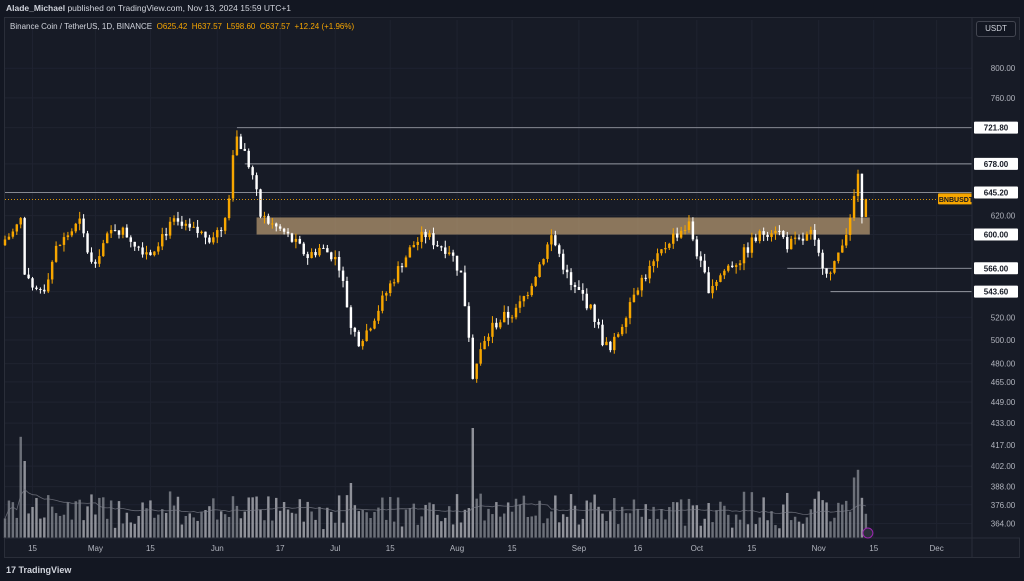  I want to click on time-axis: 15 May 15 Jun 17 Jul 15 Aug 15 Sep 16 Oct 15 Nov 15 Dec, so click(512, 545).